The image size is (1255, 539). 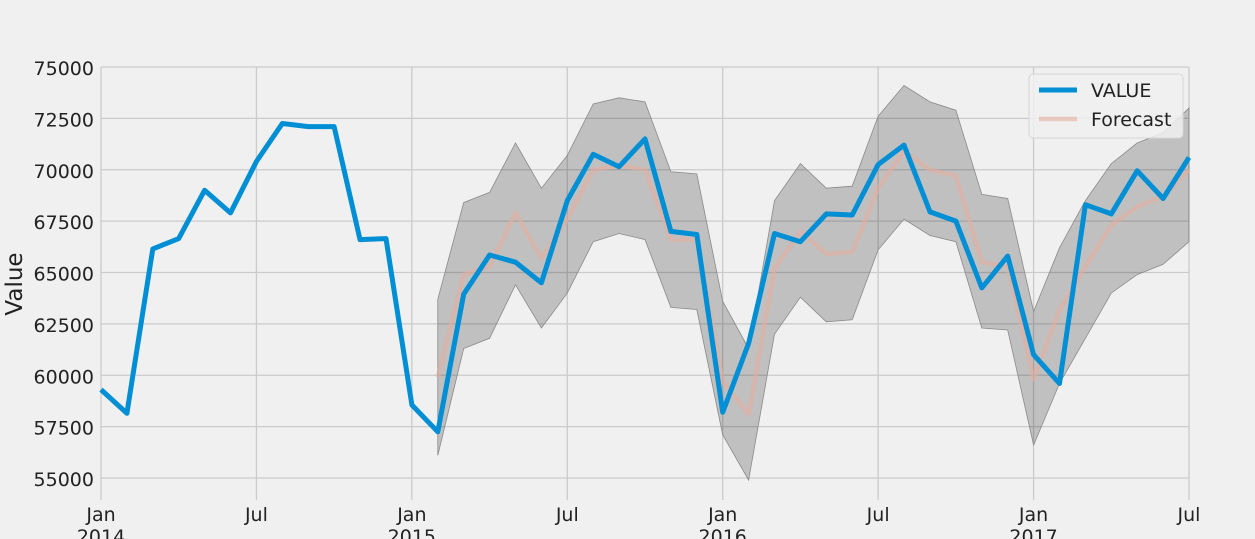 I want to click on y-tick-label: 67500, so click(x=64, y=223).